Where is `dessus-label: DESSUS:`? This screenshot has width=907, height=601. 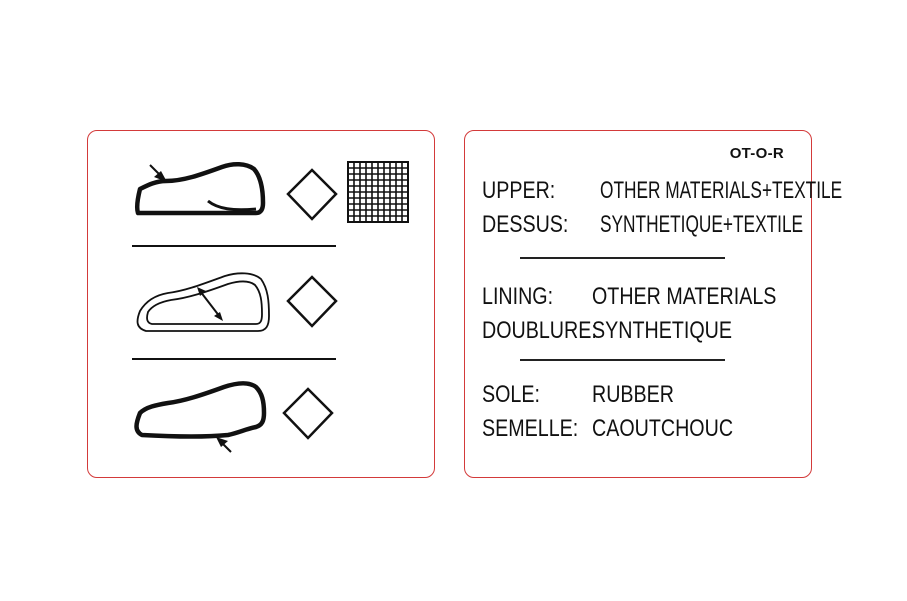
dessus-label: DESSUS: is located at coordinates (525, 224).